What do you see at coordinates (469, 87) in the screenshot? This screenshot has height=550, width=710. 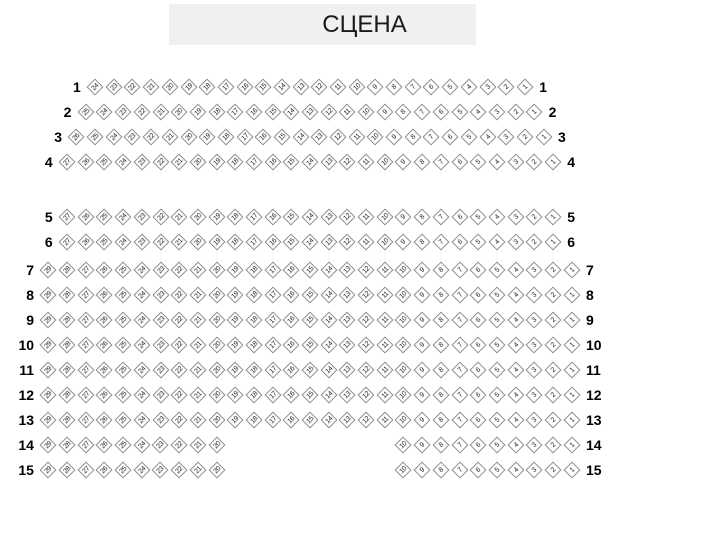 I see `seat-row1-num4: 4` at bounding box center [469, 87].